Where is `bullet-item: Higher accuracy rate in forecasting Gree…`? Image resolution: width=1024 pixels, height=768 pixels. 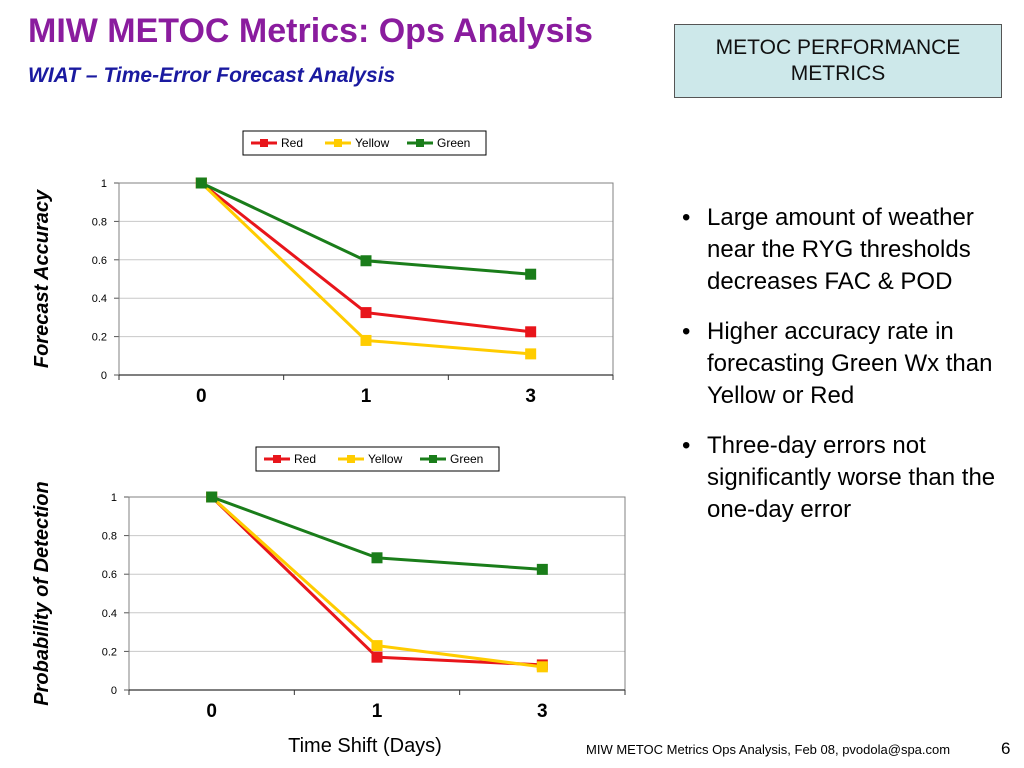 bullet-item: Higher accuracy rate in forecasting Gree… is located at coordinates (846, 364).